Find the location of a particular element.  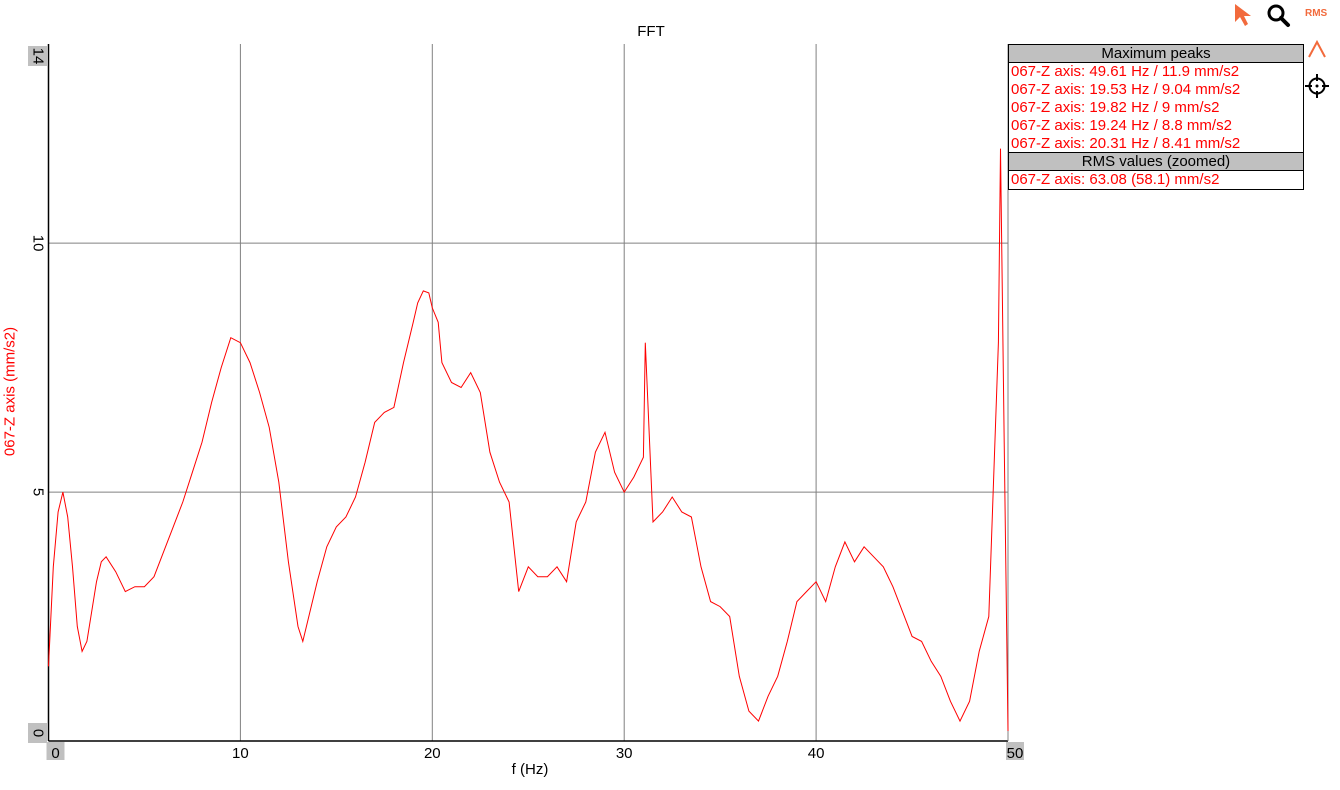

magnifier-icon is located at coordinates (1279, 15).